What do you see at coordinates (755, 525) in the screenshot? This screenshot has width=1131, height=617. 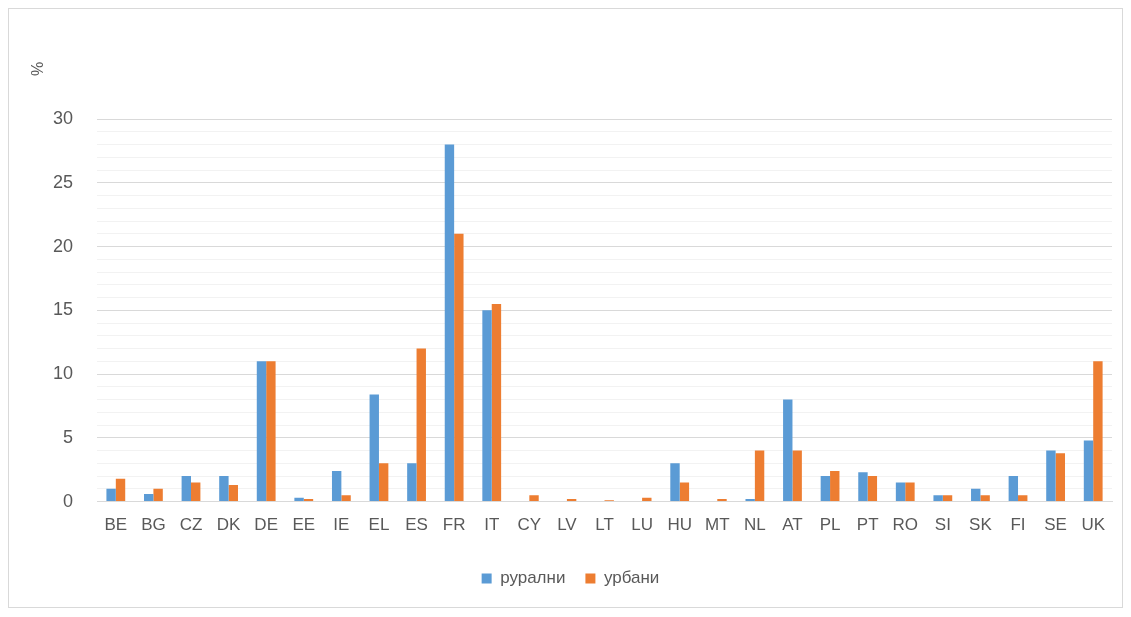 I see `x-tick-label: NL` at bounding box center [755, 525].